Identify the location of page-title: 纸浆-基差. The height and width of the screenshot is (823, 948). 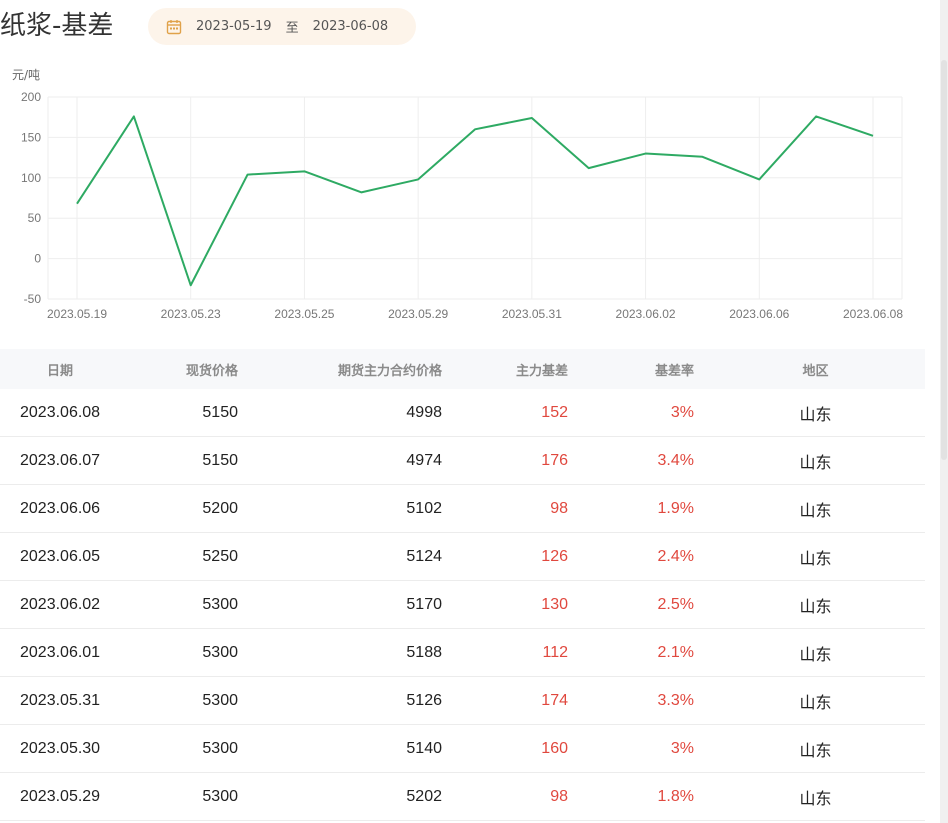
(57, 26).